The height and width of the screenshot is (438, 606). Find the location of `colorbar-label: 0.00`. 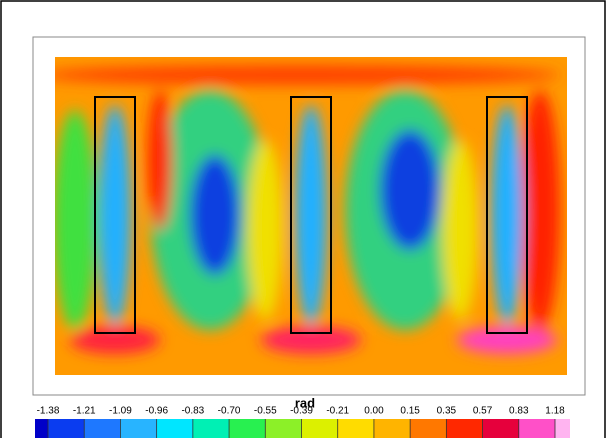

colorbar-label: 0.00 is located at coordinates (374, 411).